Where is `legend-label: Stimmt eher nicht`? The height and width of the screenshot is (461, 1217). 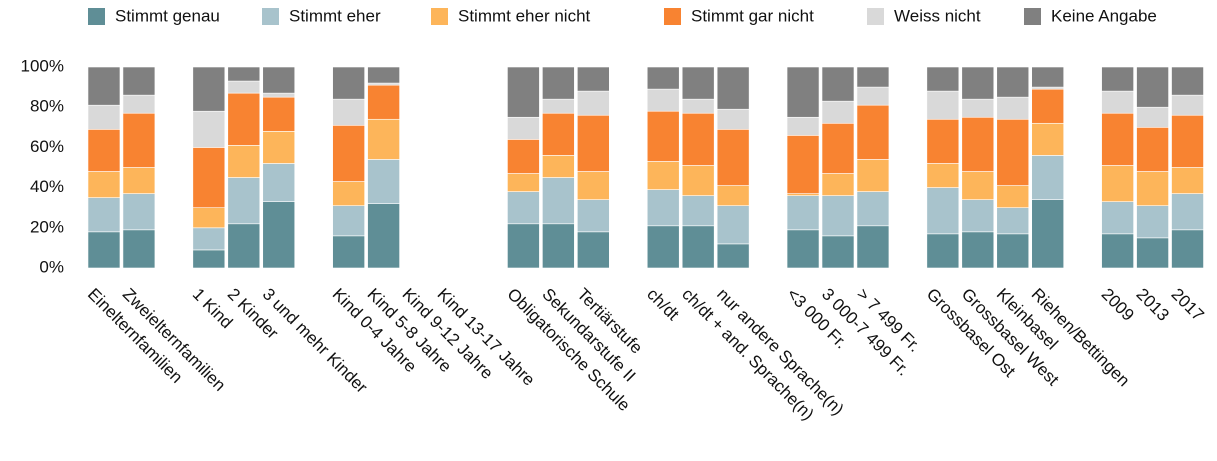 legend-label: Stimmt eher nicht is located at coordinates (524, 15).